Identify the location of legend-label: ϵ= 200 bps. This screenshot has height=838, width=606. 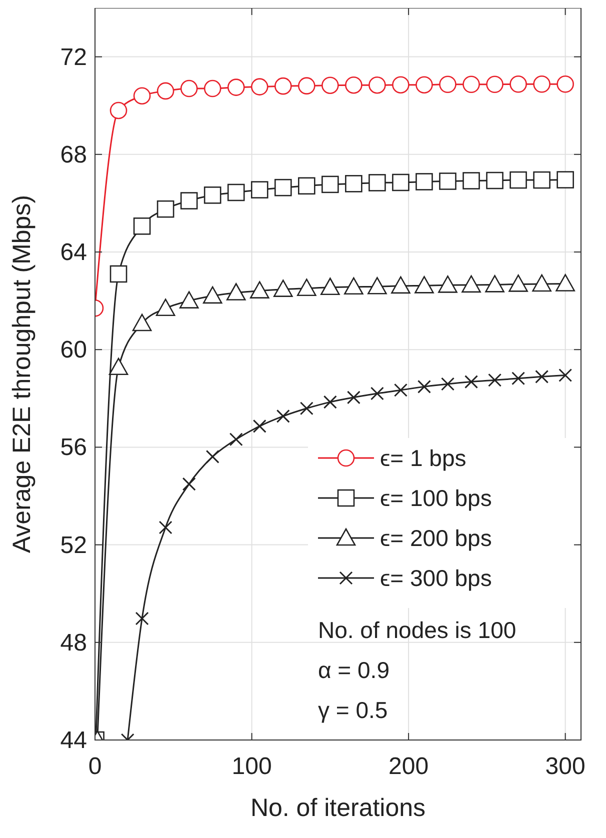
(436, 538).